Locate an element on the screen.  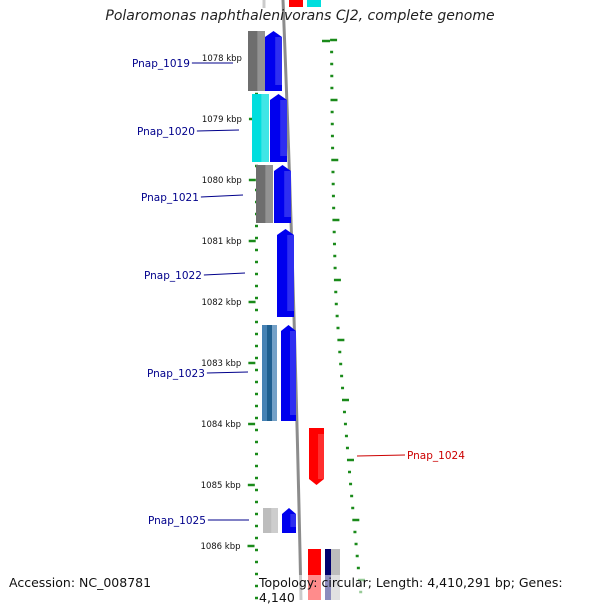
reverse-gene-arrow is located at coordinates (316, 456).